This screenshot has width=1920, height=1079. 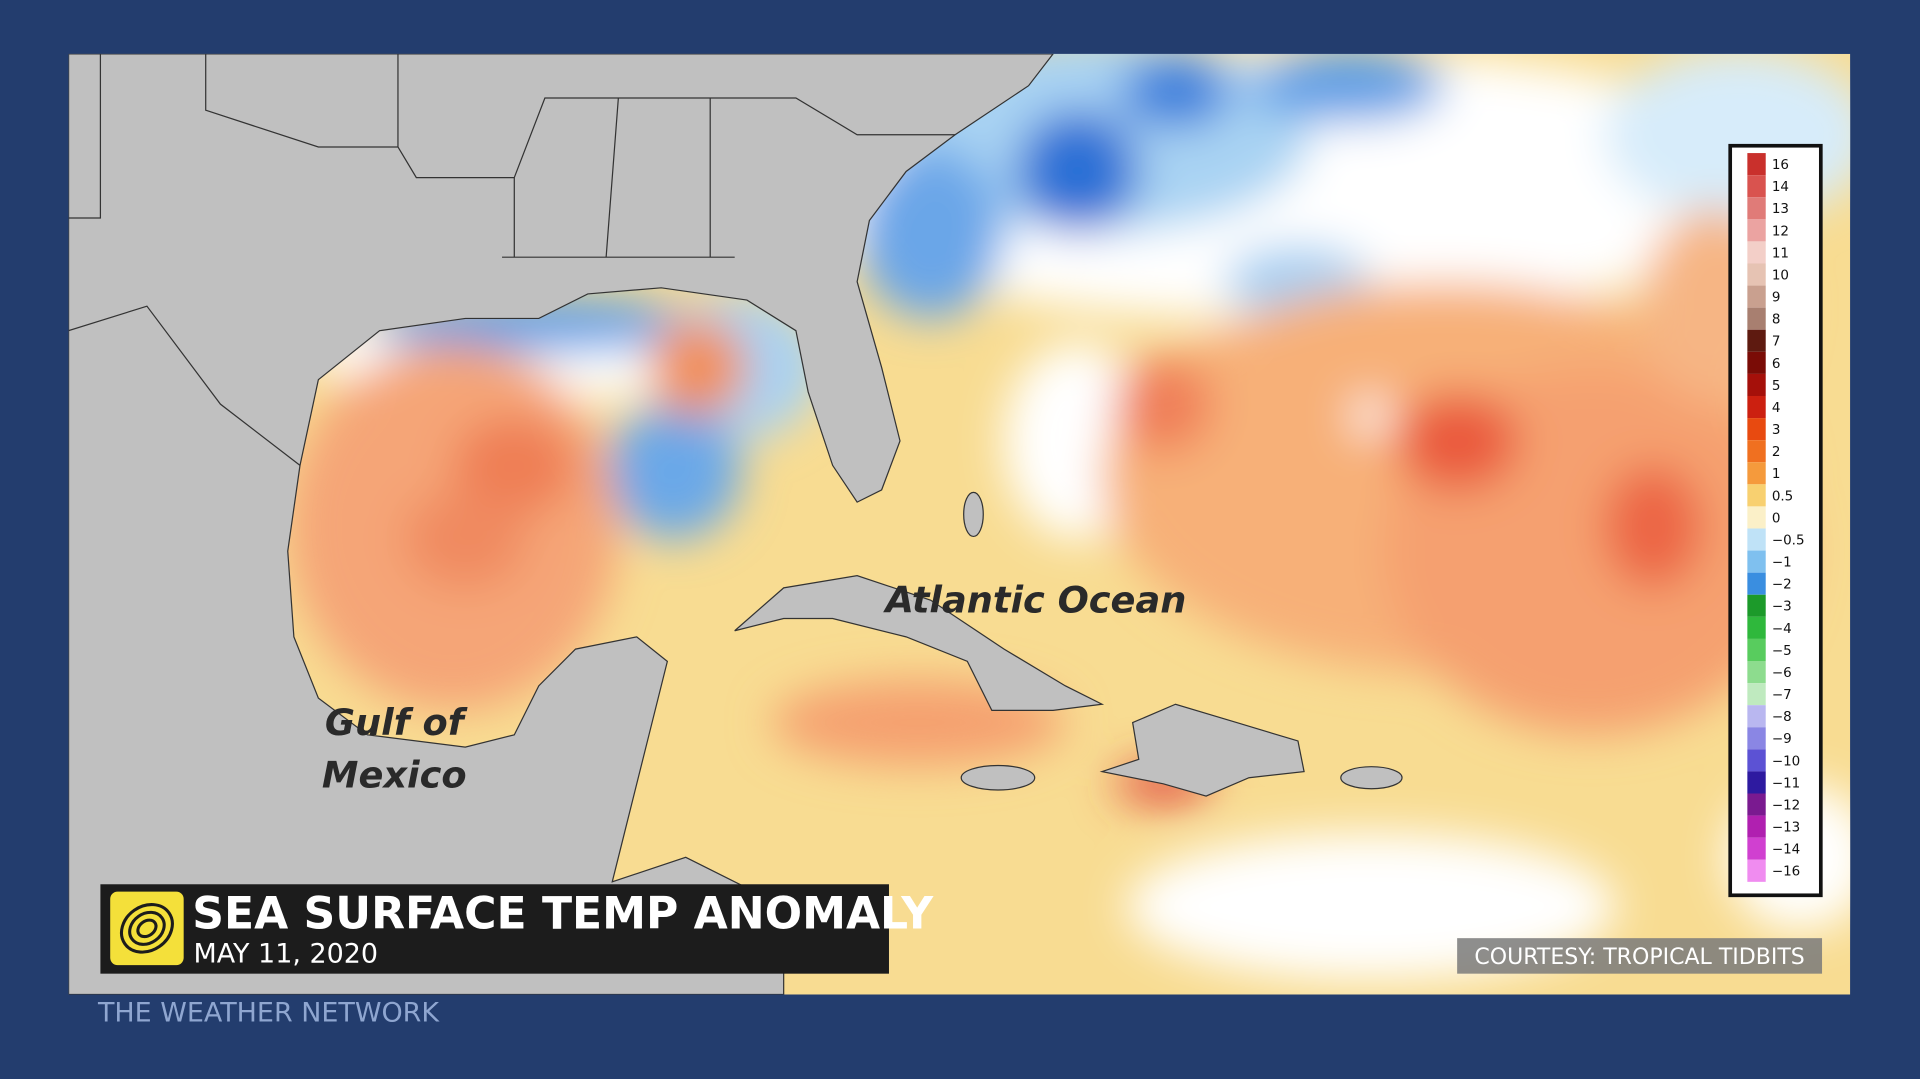 I want to click on legend-label: −7, so click(x=1782, y=695).